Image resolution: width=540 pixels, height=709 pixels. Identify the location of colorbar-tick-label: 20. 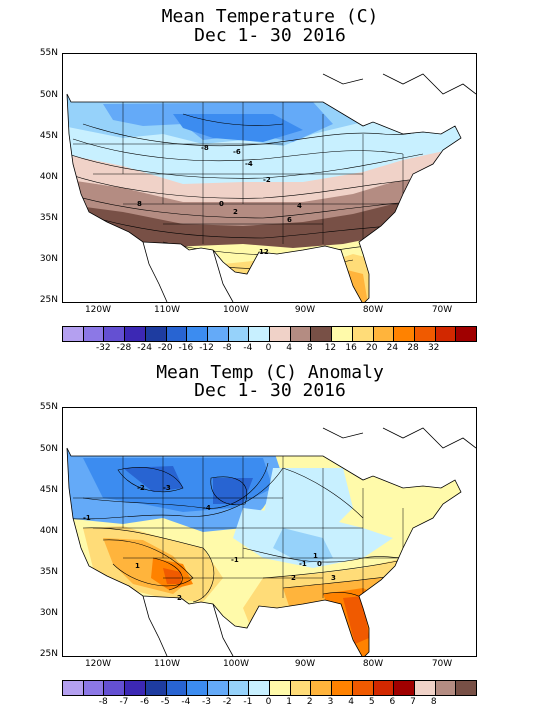
(372, 348).